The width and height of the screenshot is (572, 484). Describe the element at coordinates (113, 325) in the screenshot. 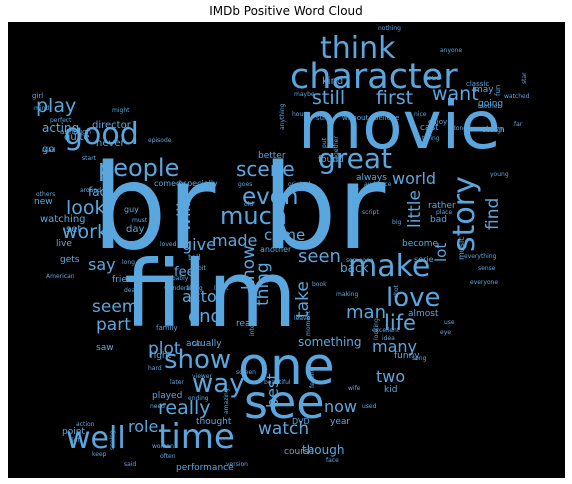

I see `word-part: part` at that location.